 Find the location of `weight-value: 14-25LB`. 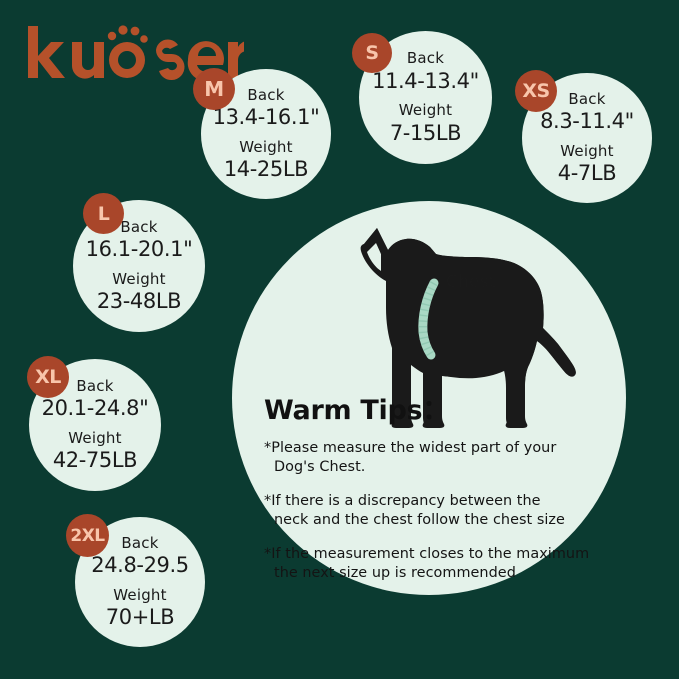

weight-value: 14-25LB is located at coordinates (266, 169).